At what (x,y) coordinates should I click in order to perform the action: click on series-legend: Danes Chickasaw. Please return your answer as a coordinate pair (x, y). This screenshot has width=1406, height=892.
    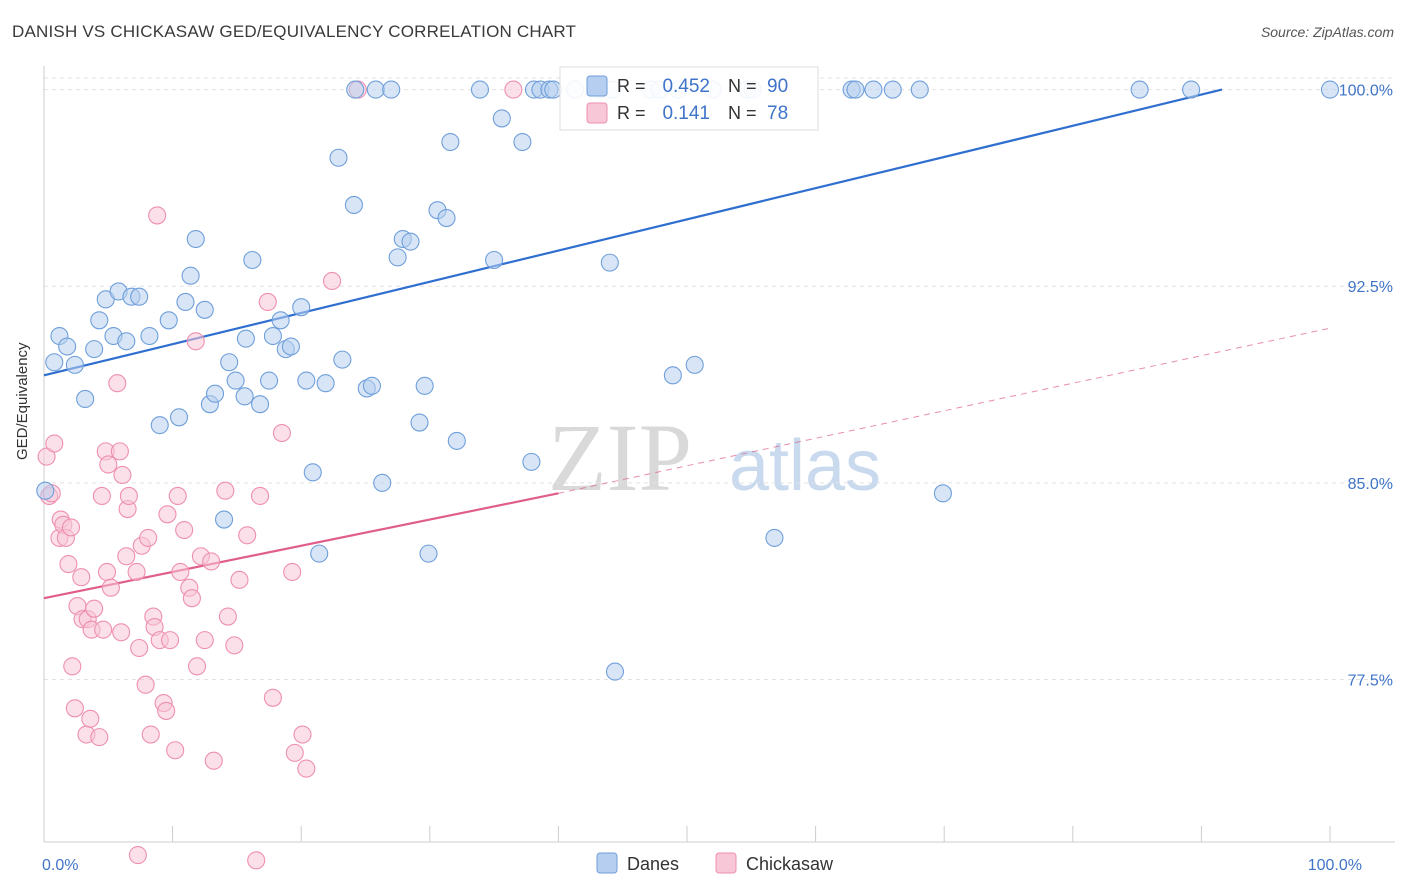
    Looking at the image, I should click on (715, 863).